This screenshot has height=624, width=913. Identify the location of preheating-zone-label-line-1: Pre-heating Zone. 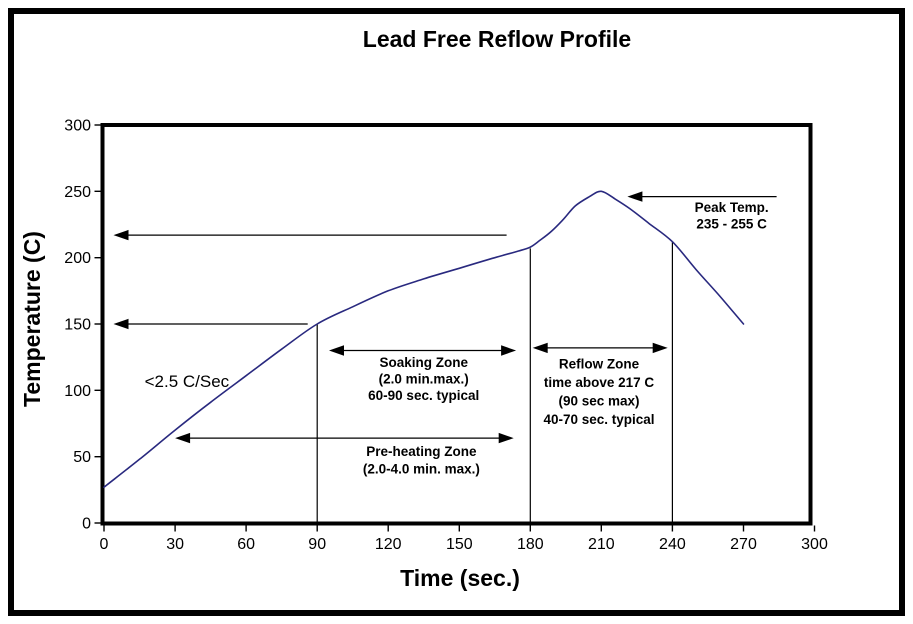
(421, 451).